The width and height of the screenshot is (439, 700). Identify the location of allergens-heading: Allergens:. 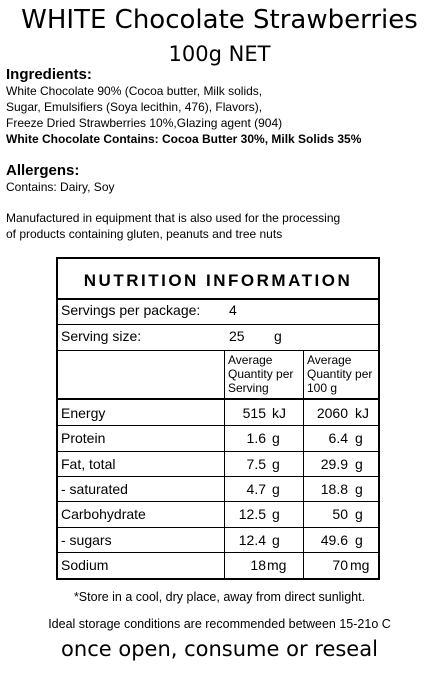
(43, 170).